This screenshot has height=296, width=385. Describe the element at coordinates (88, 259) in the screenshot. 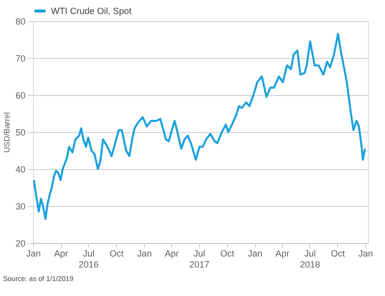

I see `x-tick-label: Jul 2016` at that location.